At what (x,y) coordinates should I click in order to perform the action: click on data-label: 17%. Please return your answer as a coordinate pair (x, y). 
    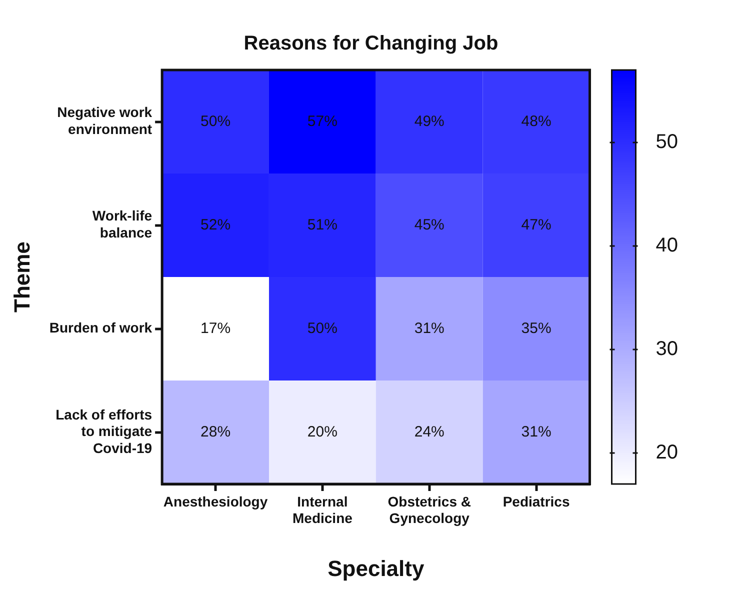
    Looking at the image, I should click on (215, 328).